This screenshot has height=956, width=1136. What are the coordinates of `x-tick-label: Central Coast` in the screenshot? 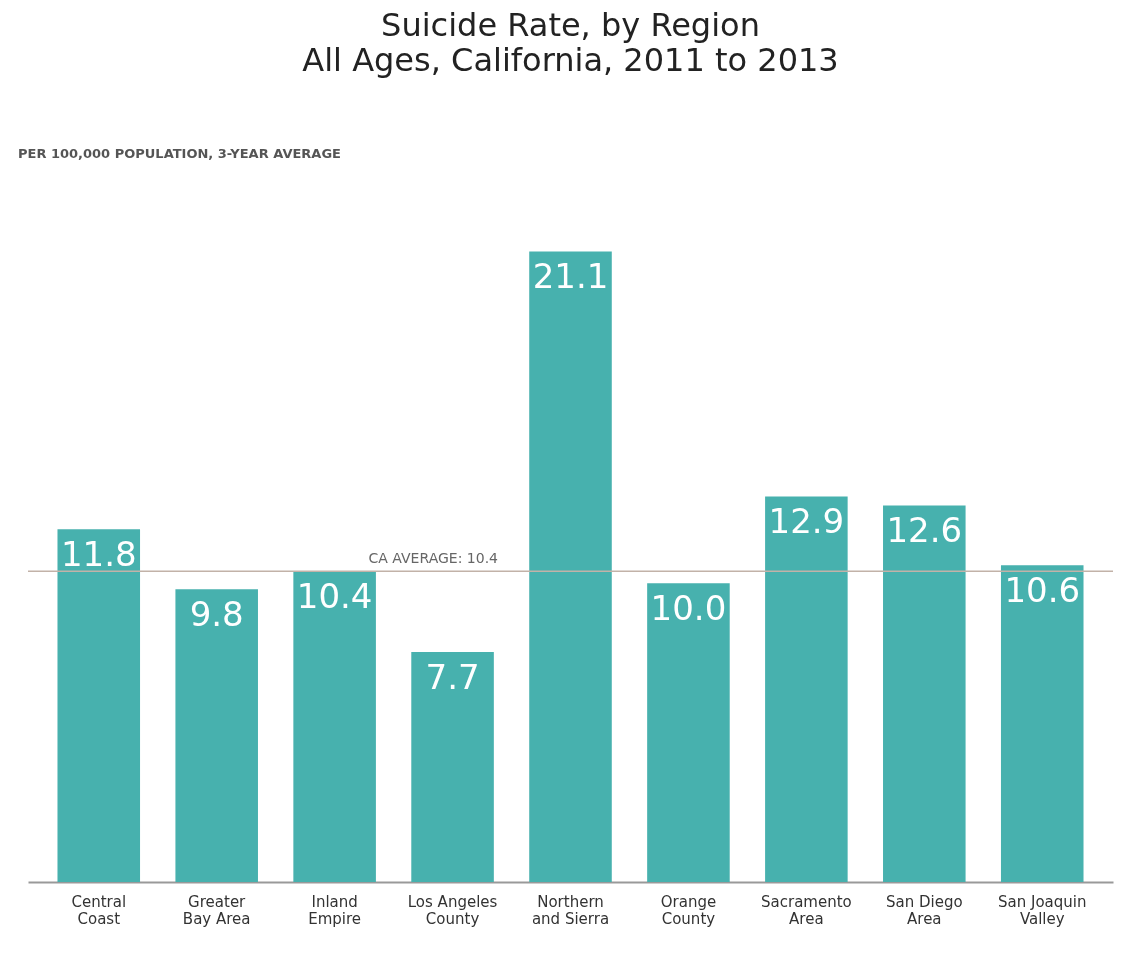 It's located at (99, 910).